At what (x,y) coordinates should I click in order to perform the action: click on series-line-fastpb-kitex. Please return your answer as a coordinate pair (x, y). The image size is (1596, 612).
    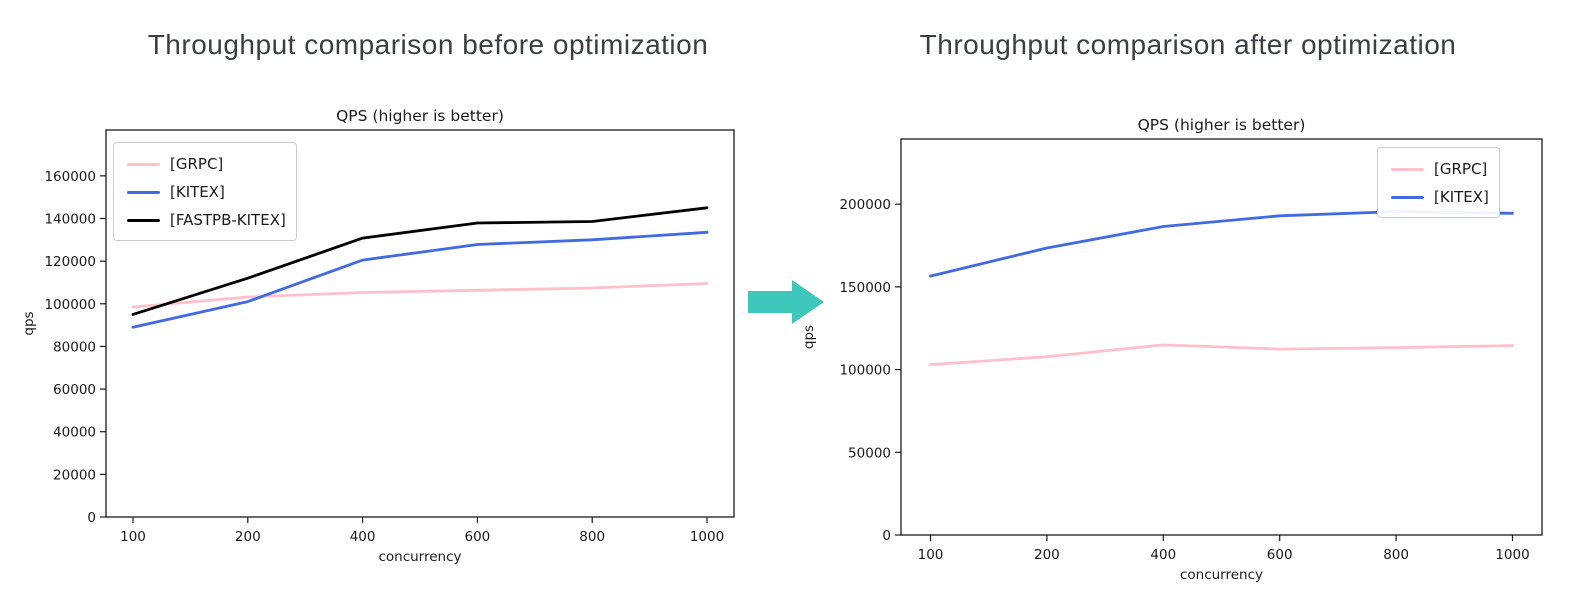
    Looking at the image, I should click on (420, 261).